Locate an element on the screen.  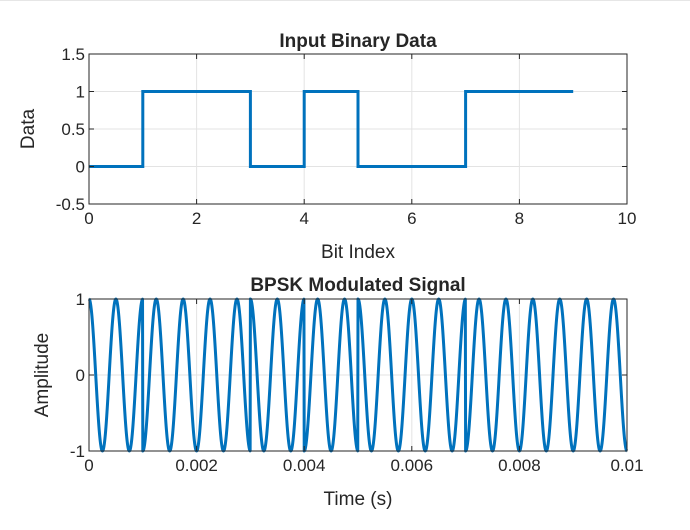
x-tick-label: 6 is located at coordinates (411, 218).